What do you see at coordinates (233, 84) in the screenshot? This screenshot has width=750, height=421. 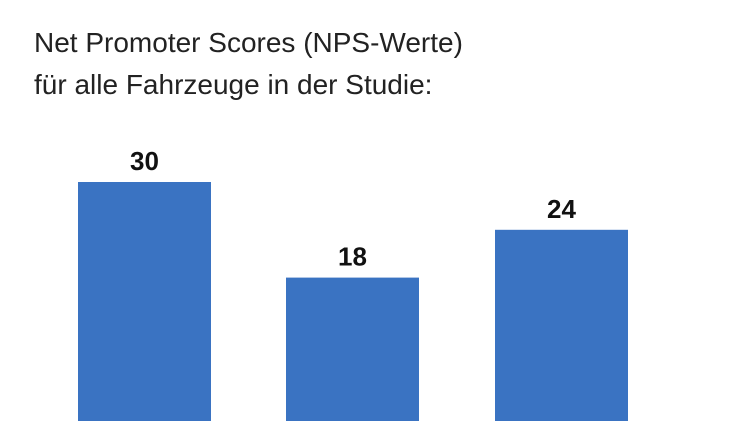 I see `chart-title-line-2: für alle Fahrzeuge in der Studie:` at bounding box center [233, 84].